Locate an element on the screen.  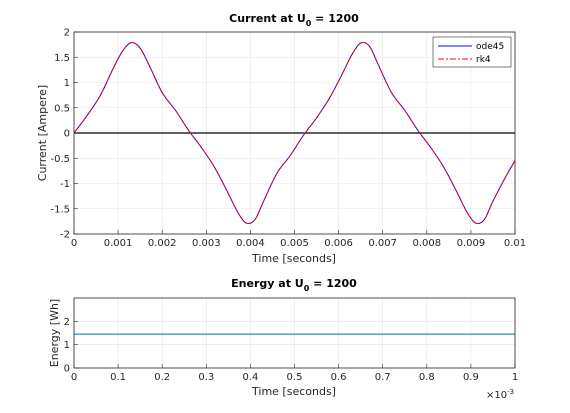
x-tick-label: 0.5 is located at coordinates (295, 377).